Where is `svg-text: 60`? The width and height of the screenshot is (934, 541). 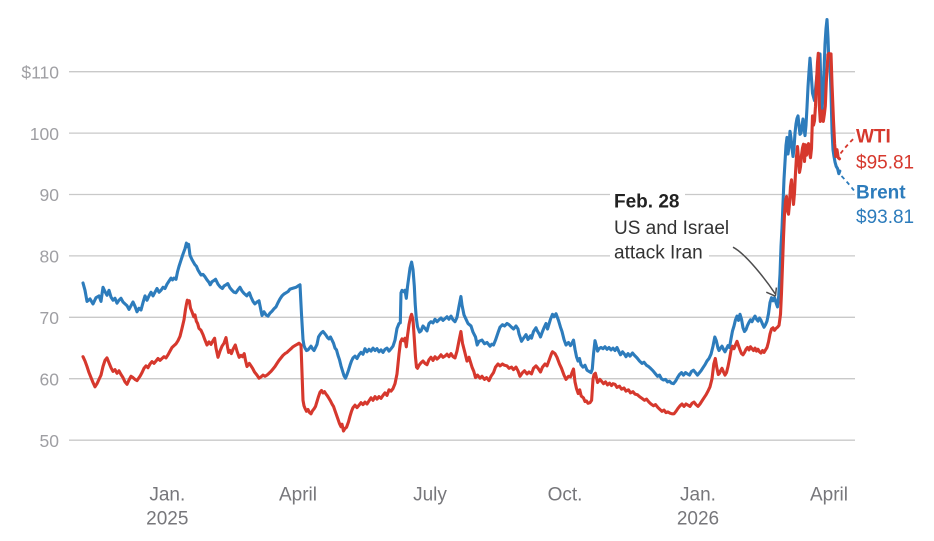
svg-text: 60 is located at coordinates (50, 379).